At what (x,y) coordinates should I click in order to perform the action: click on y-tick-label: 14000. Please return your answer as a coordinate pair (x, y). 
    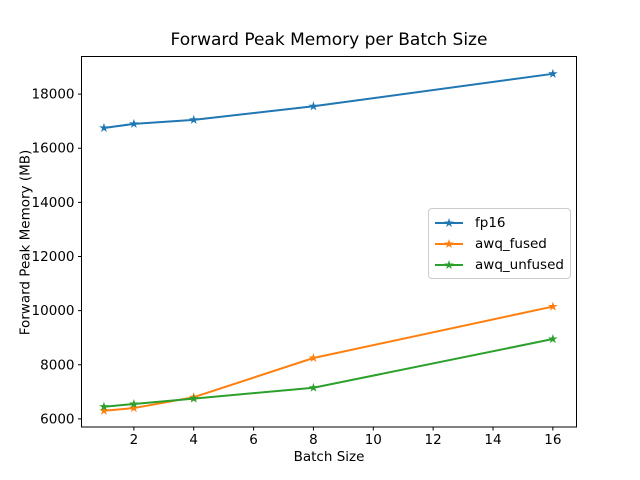
    Looking at the image, I should click on (53, 203).